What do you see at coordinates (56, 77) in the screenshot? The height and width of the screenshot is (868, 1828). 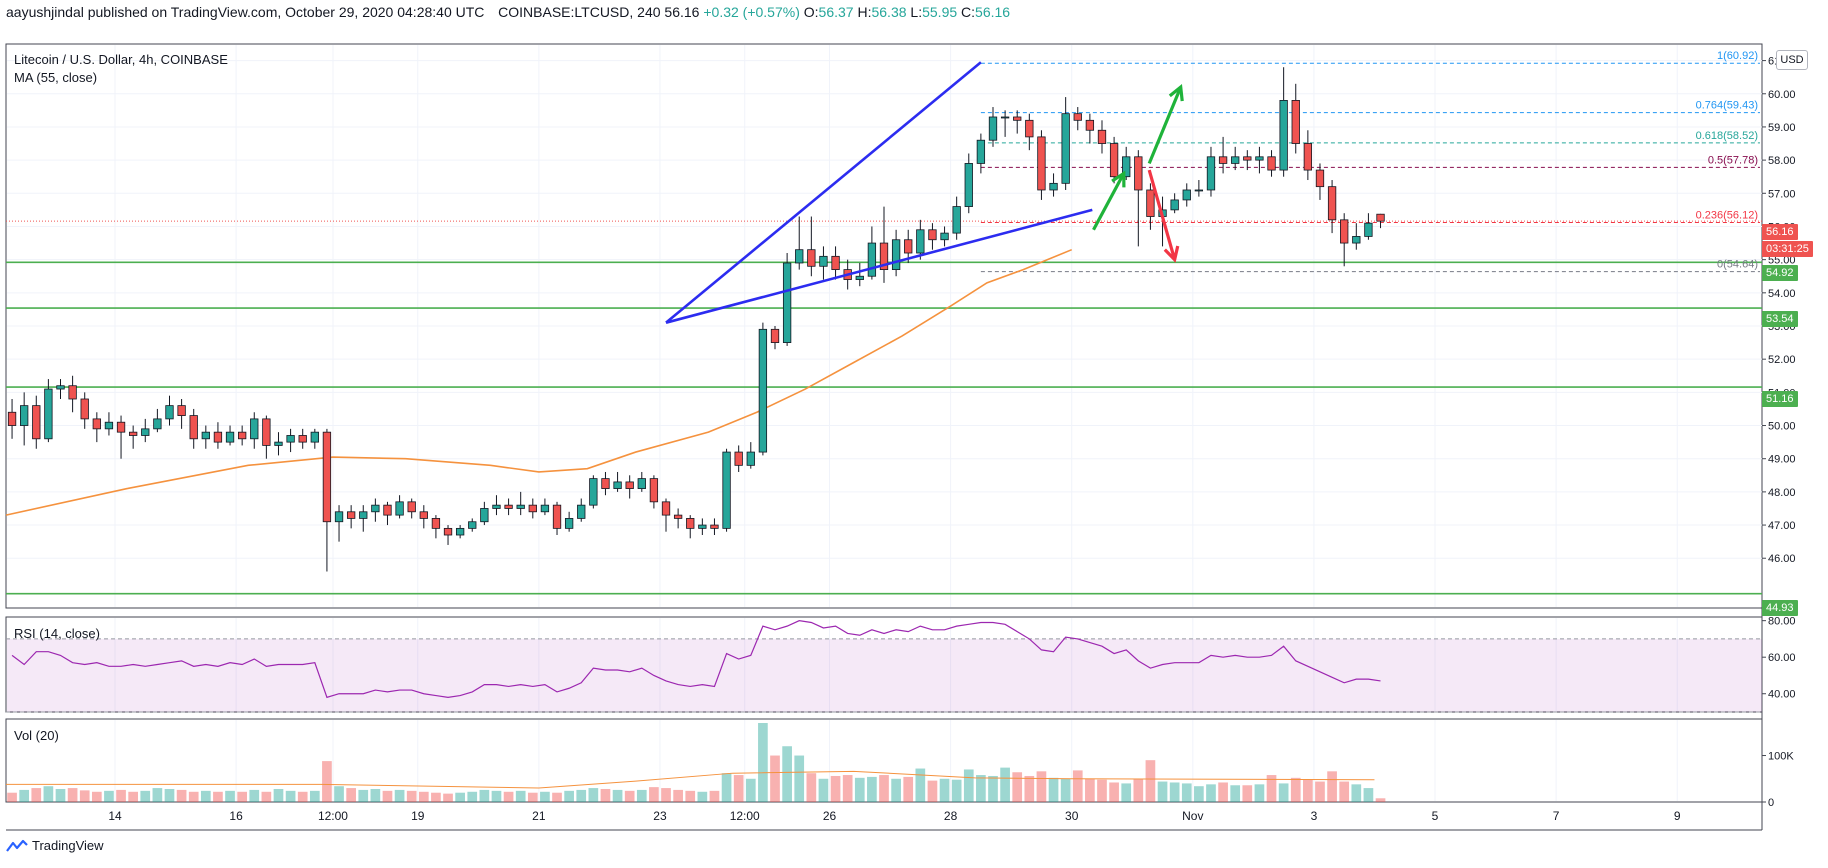 I see `legend-ma: MA (55, close)` at bounding box center [56, 77].